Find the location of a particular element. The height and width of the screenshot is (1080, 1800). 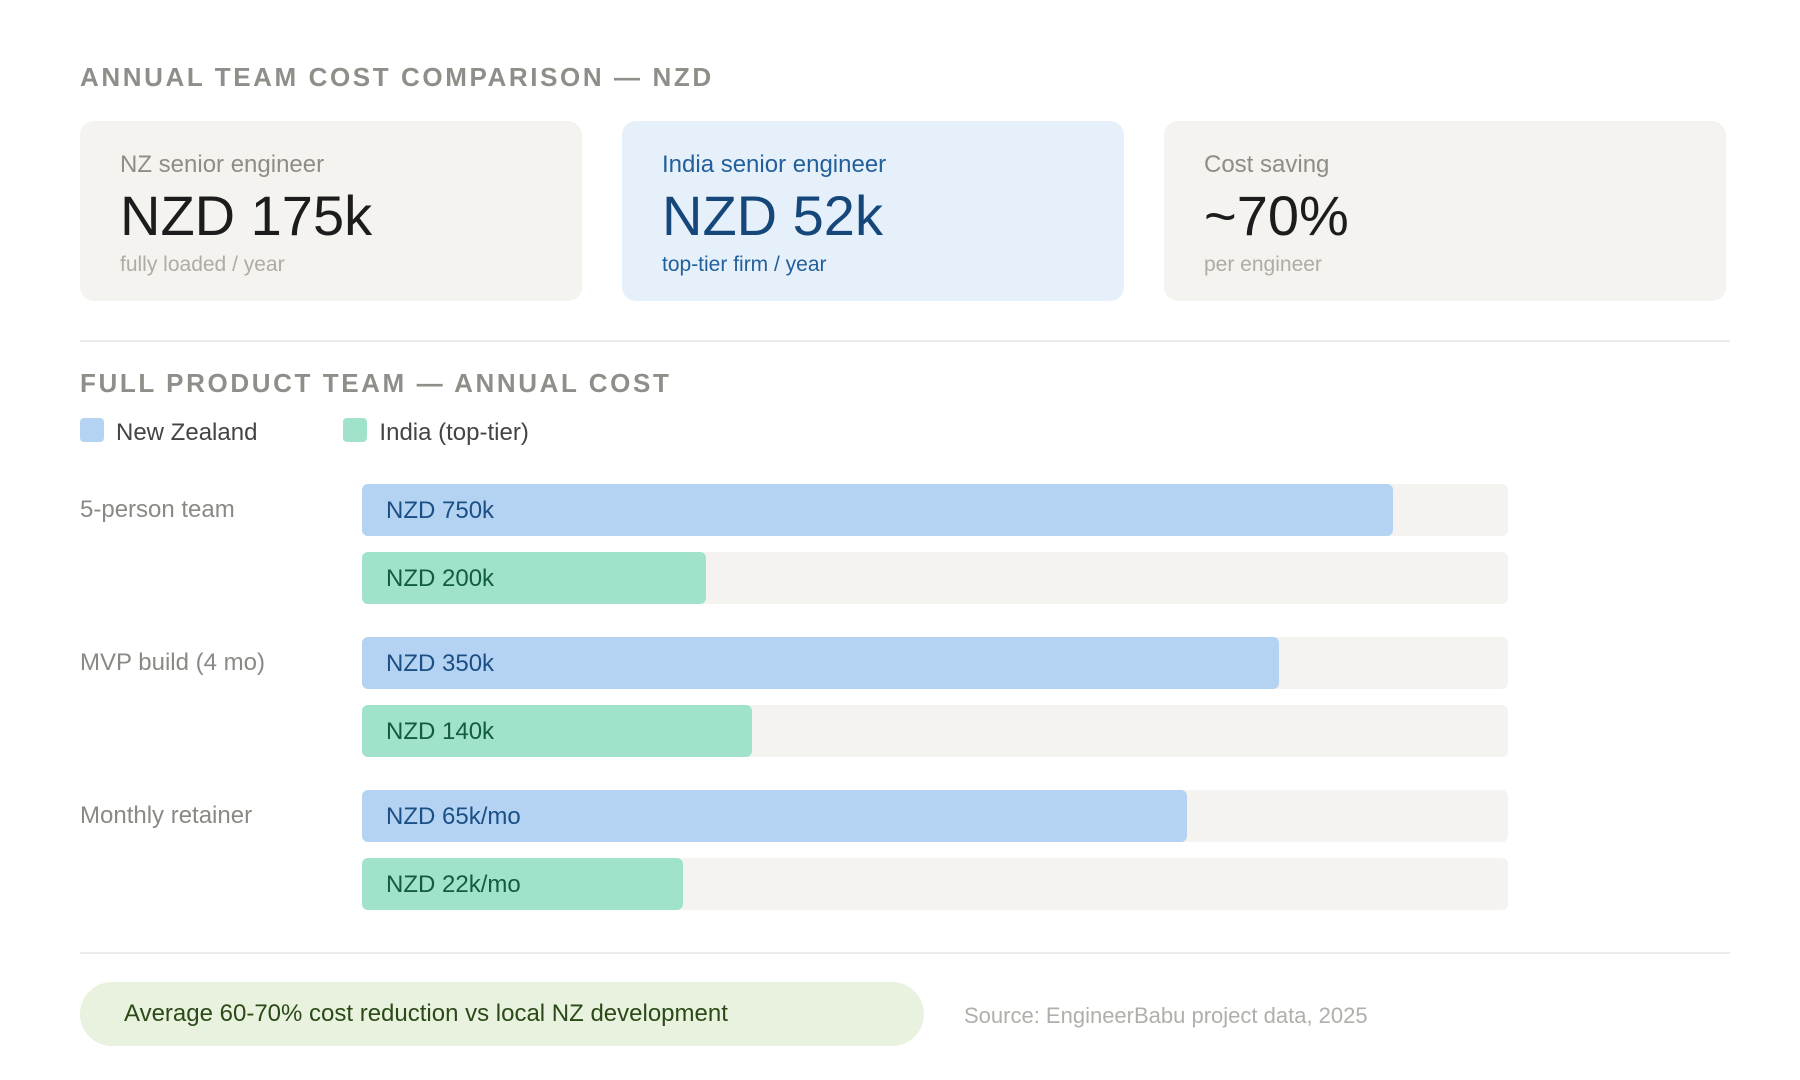

chart-group: Monthly retainer NZD 65k/mo NZD 22k/mo is located at coordinates (905, 866).